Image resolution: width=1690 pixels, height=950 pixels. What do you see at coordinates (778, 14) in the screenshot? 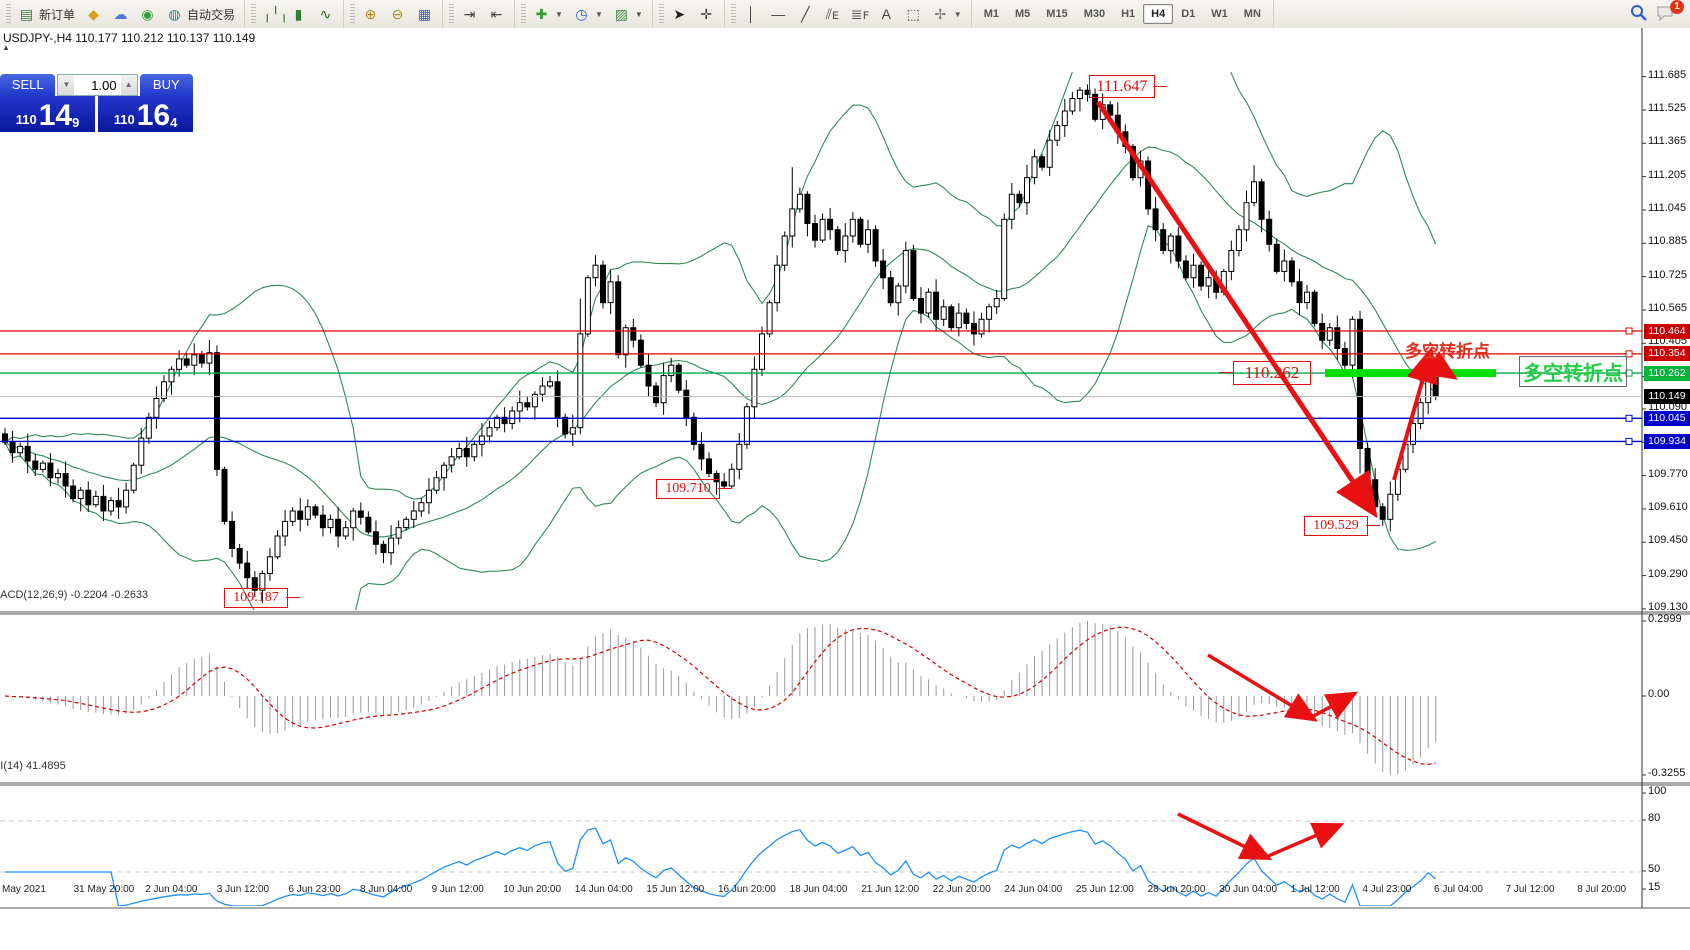
I see `hline-button: —` at bounding box center [778, 14].